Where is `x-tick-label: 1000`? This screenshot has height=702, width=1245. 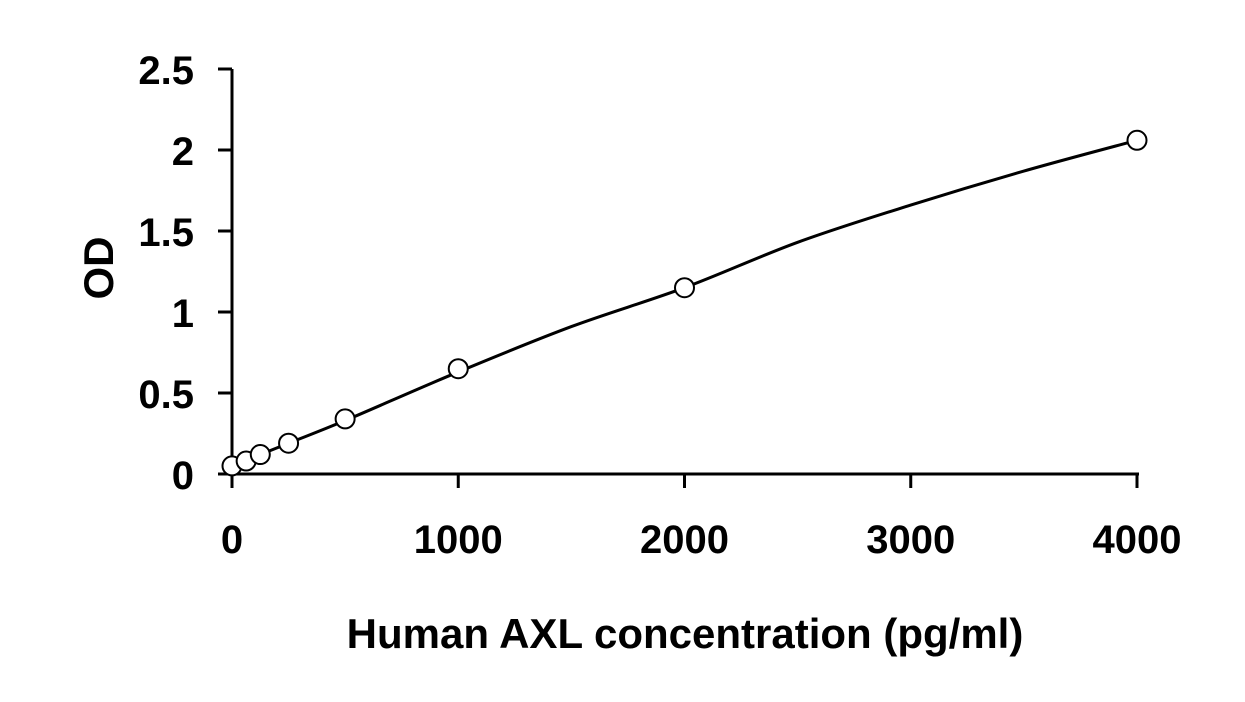 x-tick-label: 1000 is located at coordinates (458, 540).